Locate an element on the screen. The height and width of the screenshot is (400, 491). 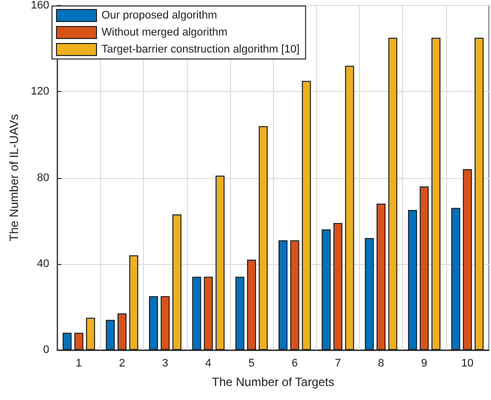
y-axis-title: The Number of IL-UAVs is located at coordinates (14, 178).